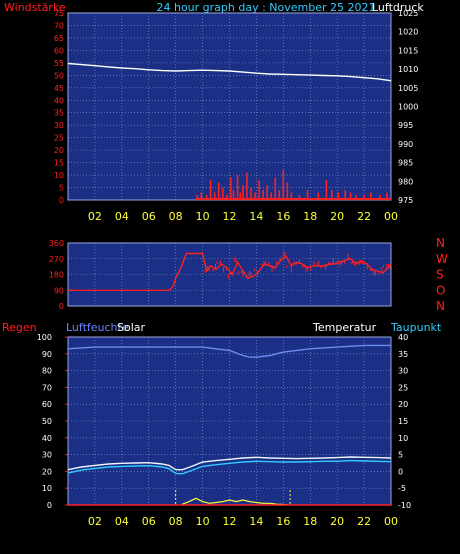  I want to click on wind-axis-tick: 45, so click(59, 88).